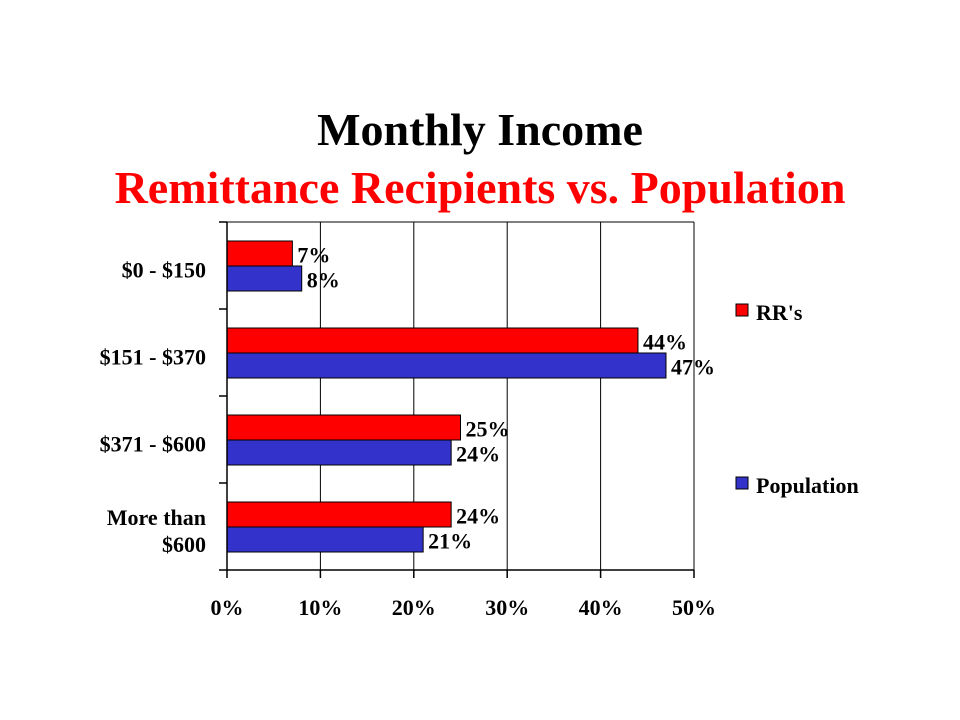 The image size is (960, 720). I want to click on x-tick-label: 20%, so click(414, 607).